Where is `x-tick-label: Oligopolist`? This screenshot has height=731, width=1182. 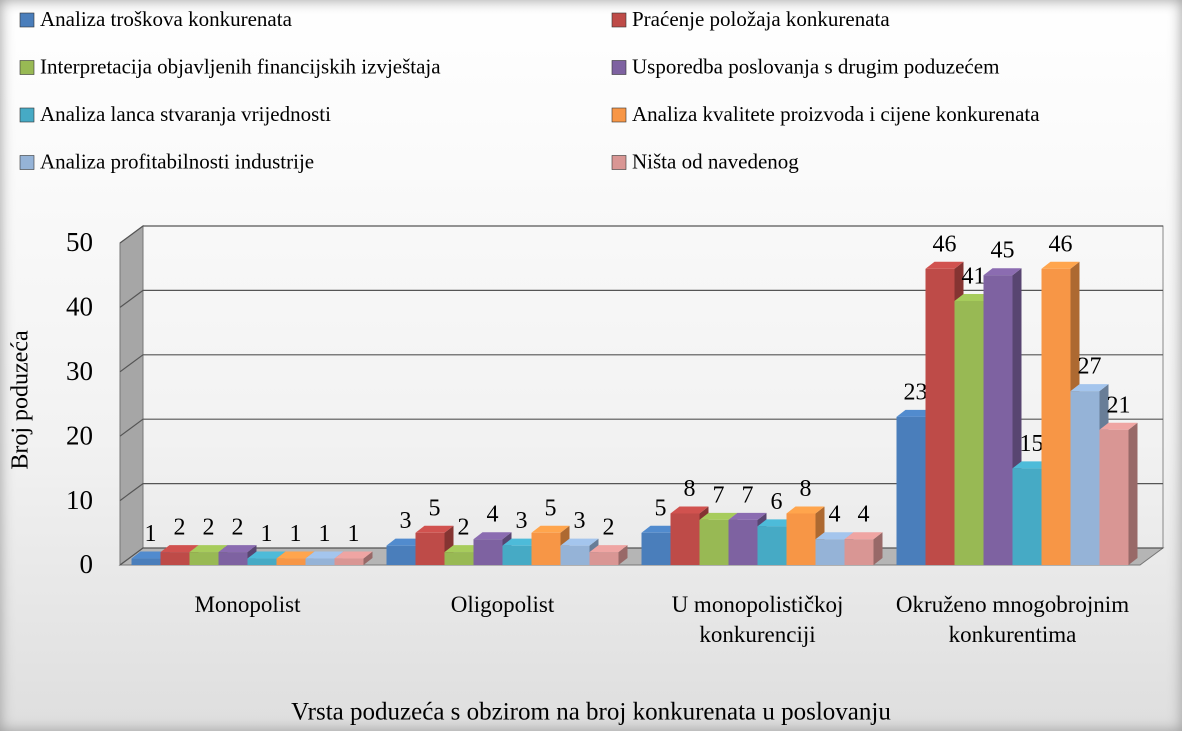
x-tick-label: Oligopolist is located at coordinates (502, 604).